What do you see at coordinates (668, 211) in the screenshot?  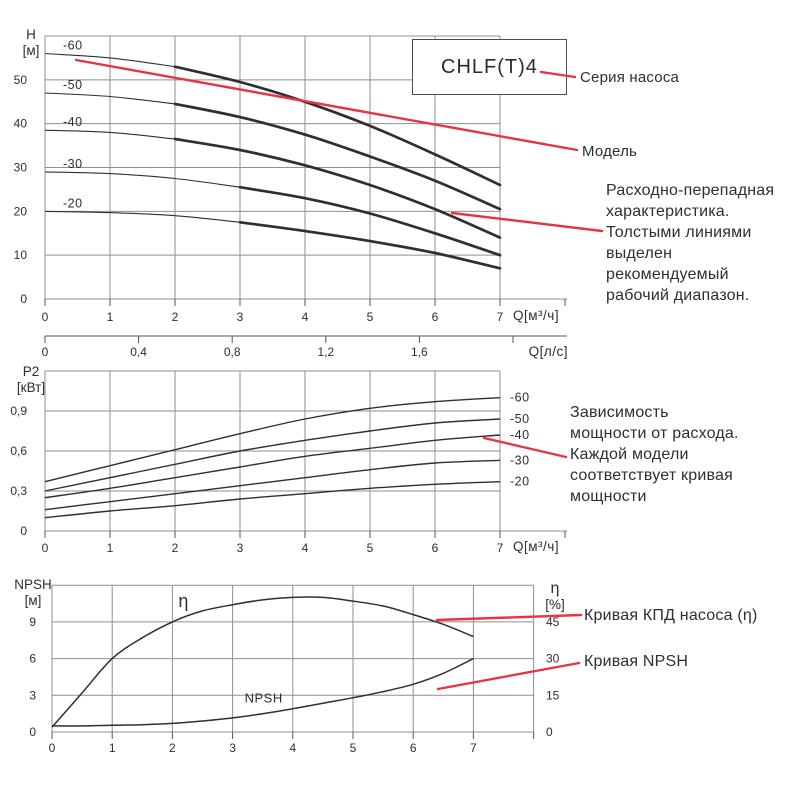 I see `callout-flow-head-line2: характеристика.` at bounding box center [668, 211].